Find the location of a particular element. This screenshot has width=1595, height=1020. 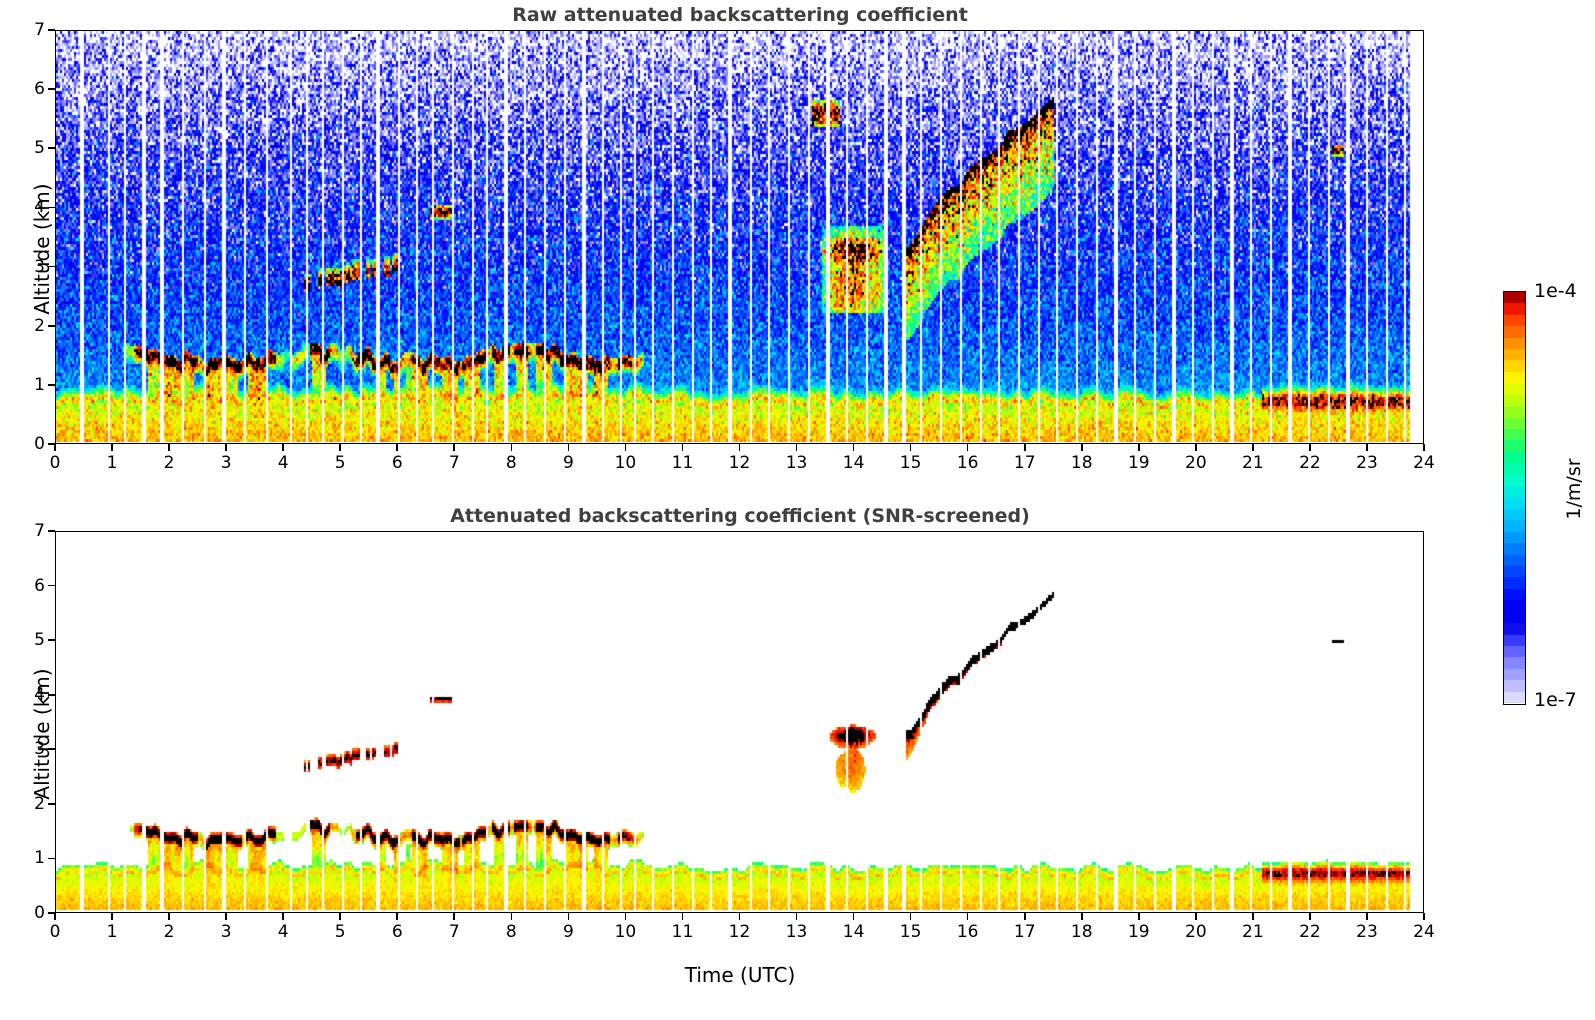

x-tick-label-raw-1: 1 is located at coordinates (112, 463).